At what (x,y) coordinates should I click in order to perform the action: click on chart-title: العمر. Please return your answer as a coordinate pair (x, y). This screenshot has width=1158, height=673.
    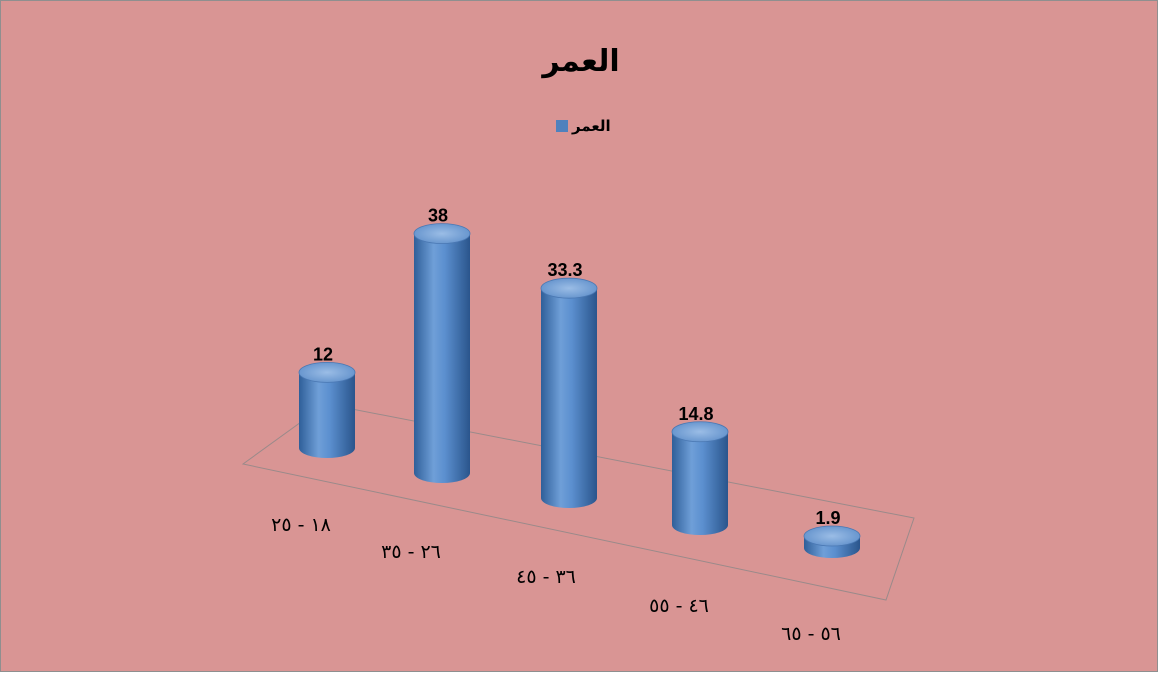
    Looking at the image, I should click on (579, 61).